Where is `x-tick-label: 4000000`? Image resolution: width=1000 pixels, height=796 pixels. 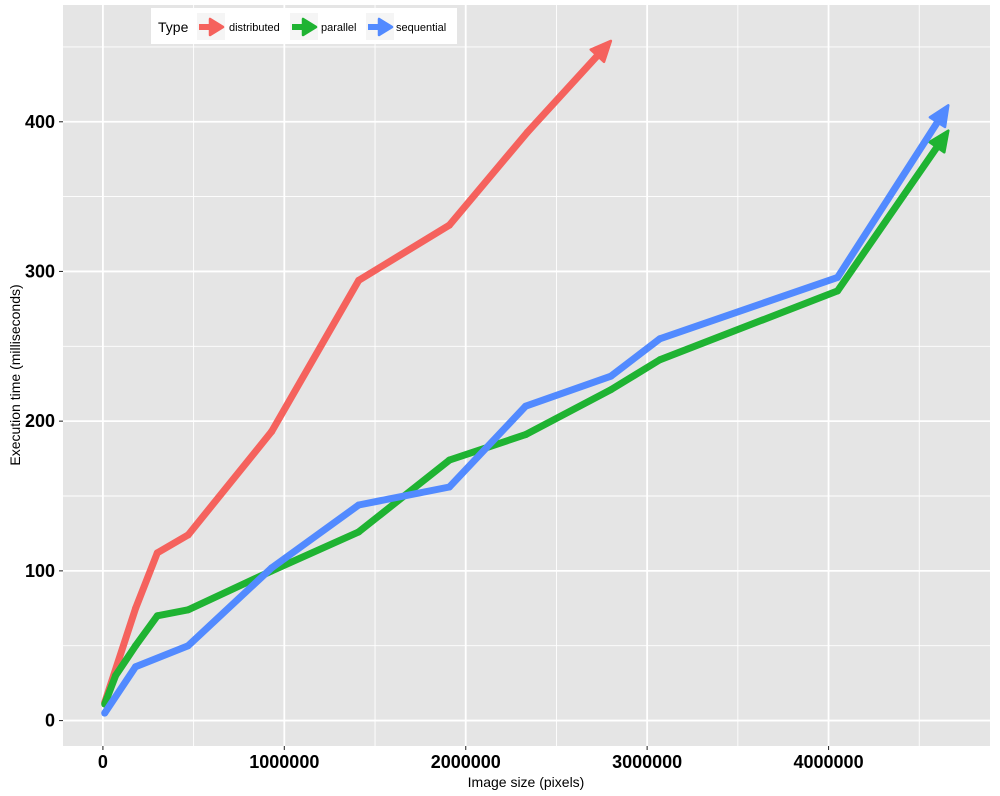 x-tick-label: 4000000 is located at coordinates (829, 762).